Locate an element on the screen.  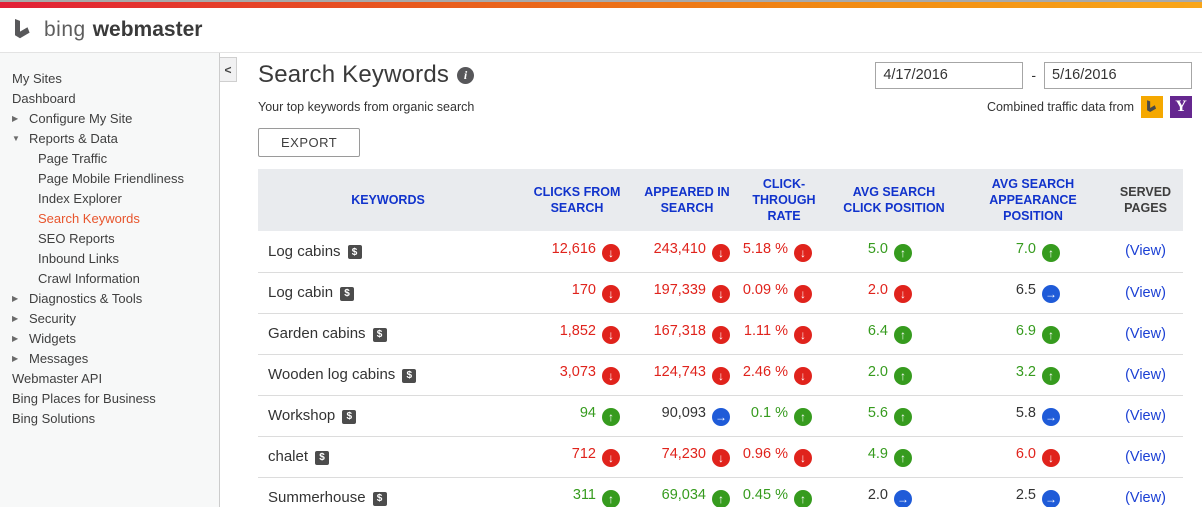
sidebar-item-webmaster-api: Webmaster API is located at coordinates (109, 378).